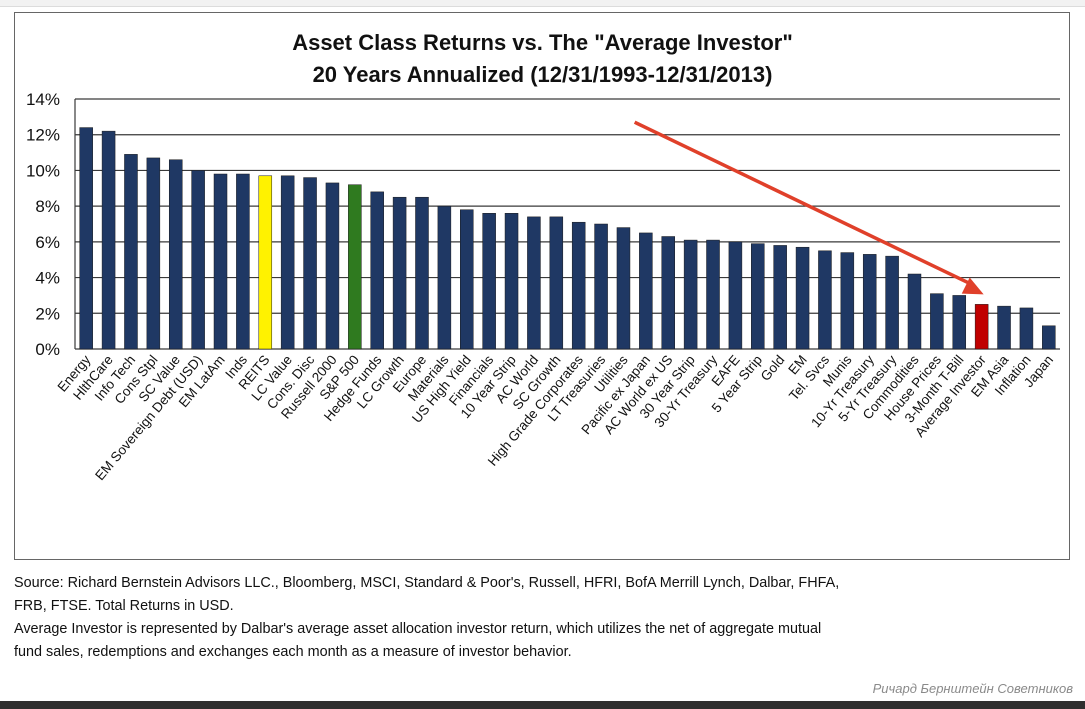  What do you see at coordinates (43, 135) in the screenshot?
I see `y-tick-label: 12%` at bounding box center [43, 135].